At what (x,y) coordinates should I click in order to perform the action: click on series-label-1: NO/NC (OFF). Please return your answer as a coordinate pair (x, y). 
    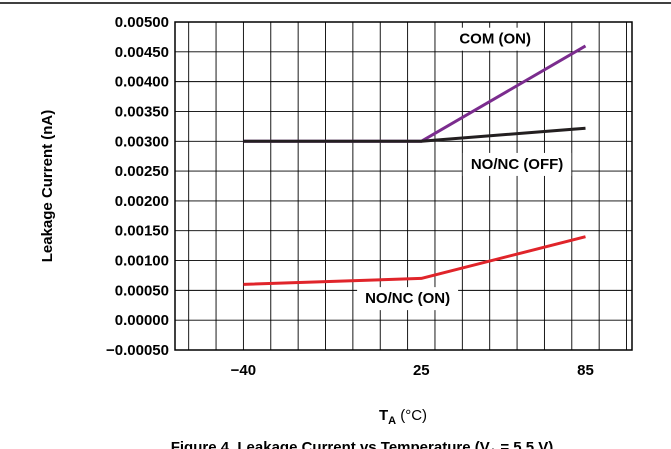
    Looking at the image, I should click on (517, 164).